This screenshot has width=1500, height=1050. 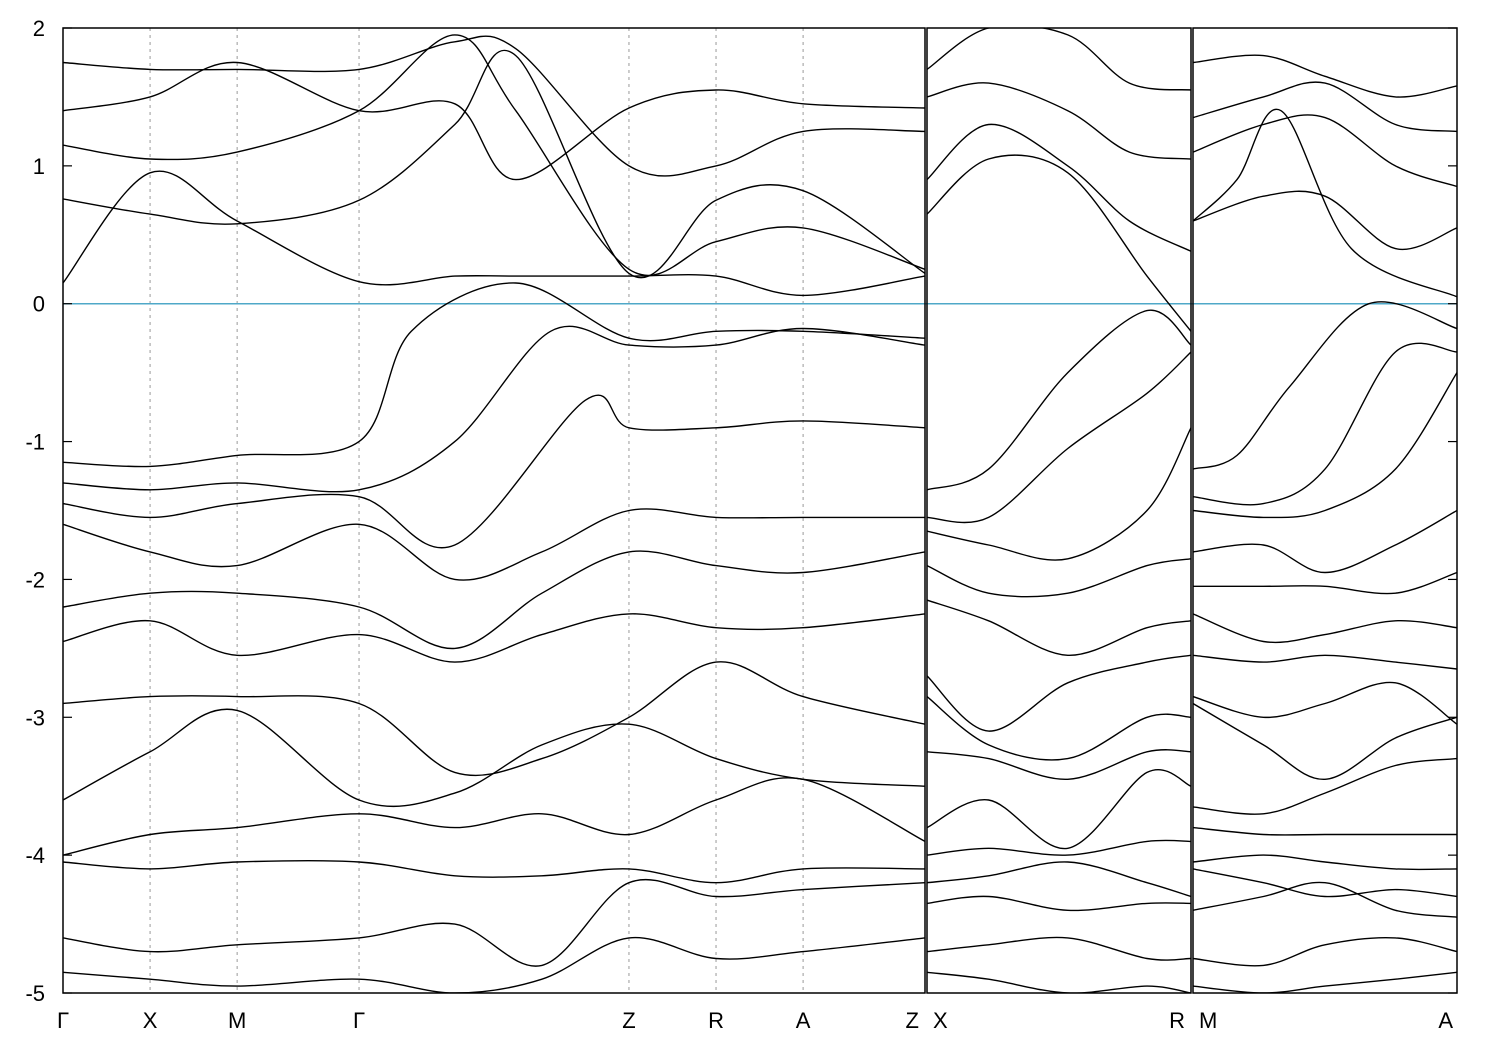 What do you see at coordinates (35, 855) in the screenshot?
I see `y-tick-label: -4` at bounding box center [35, 855].